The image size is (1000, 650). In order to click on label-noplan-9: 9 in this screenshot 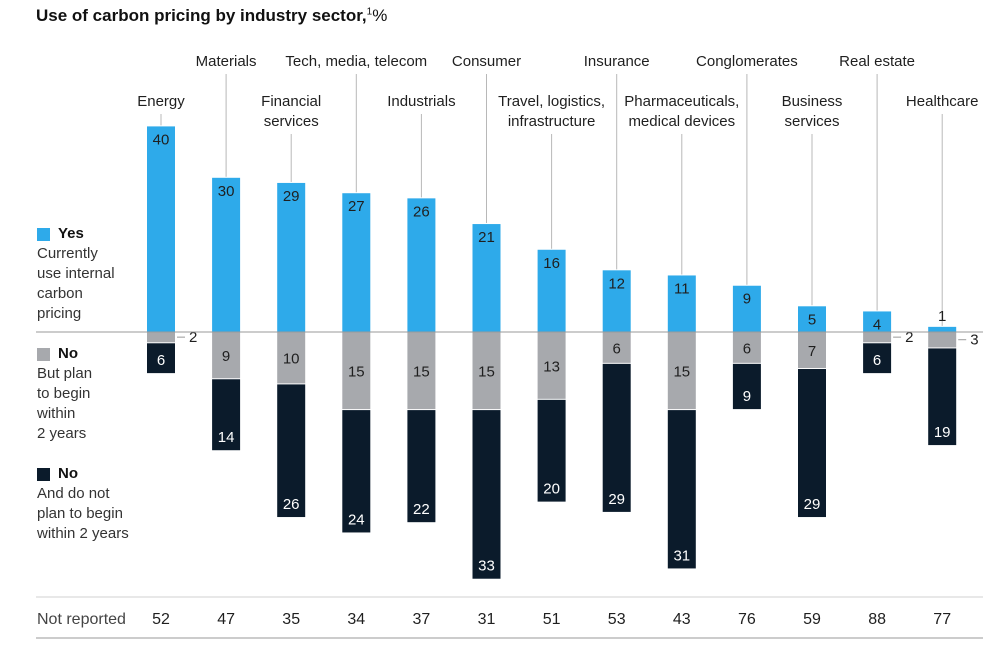, I will do `click(747, 396)`.